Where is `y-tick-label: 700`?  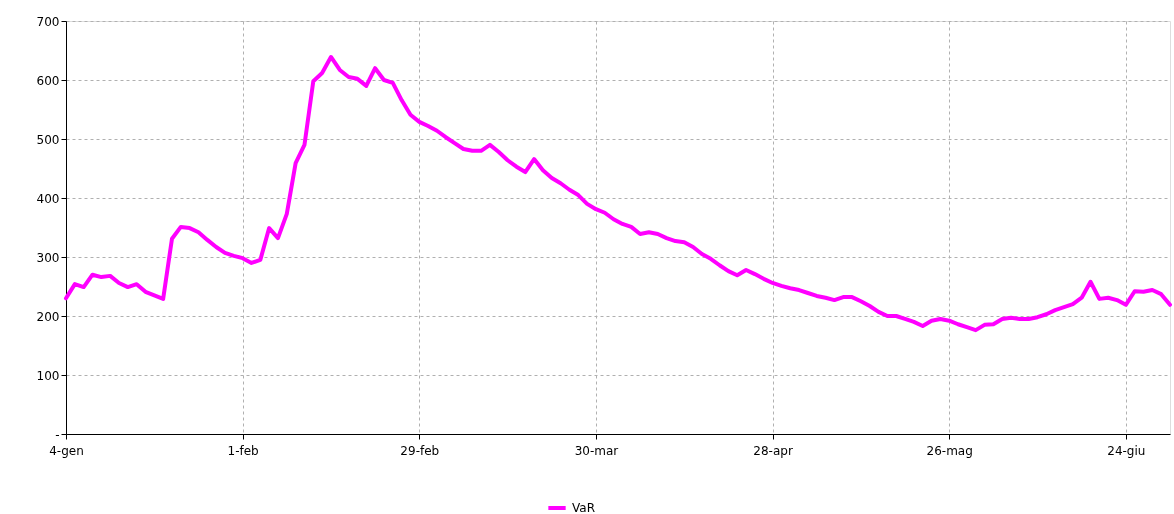
y-tick-label: 700 is located at coordinates (48, 21).